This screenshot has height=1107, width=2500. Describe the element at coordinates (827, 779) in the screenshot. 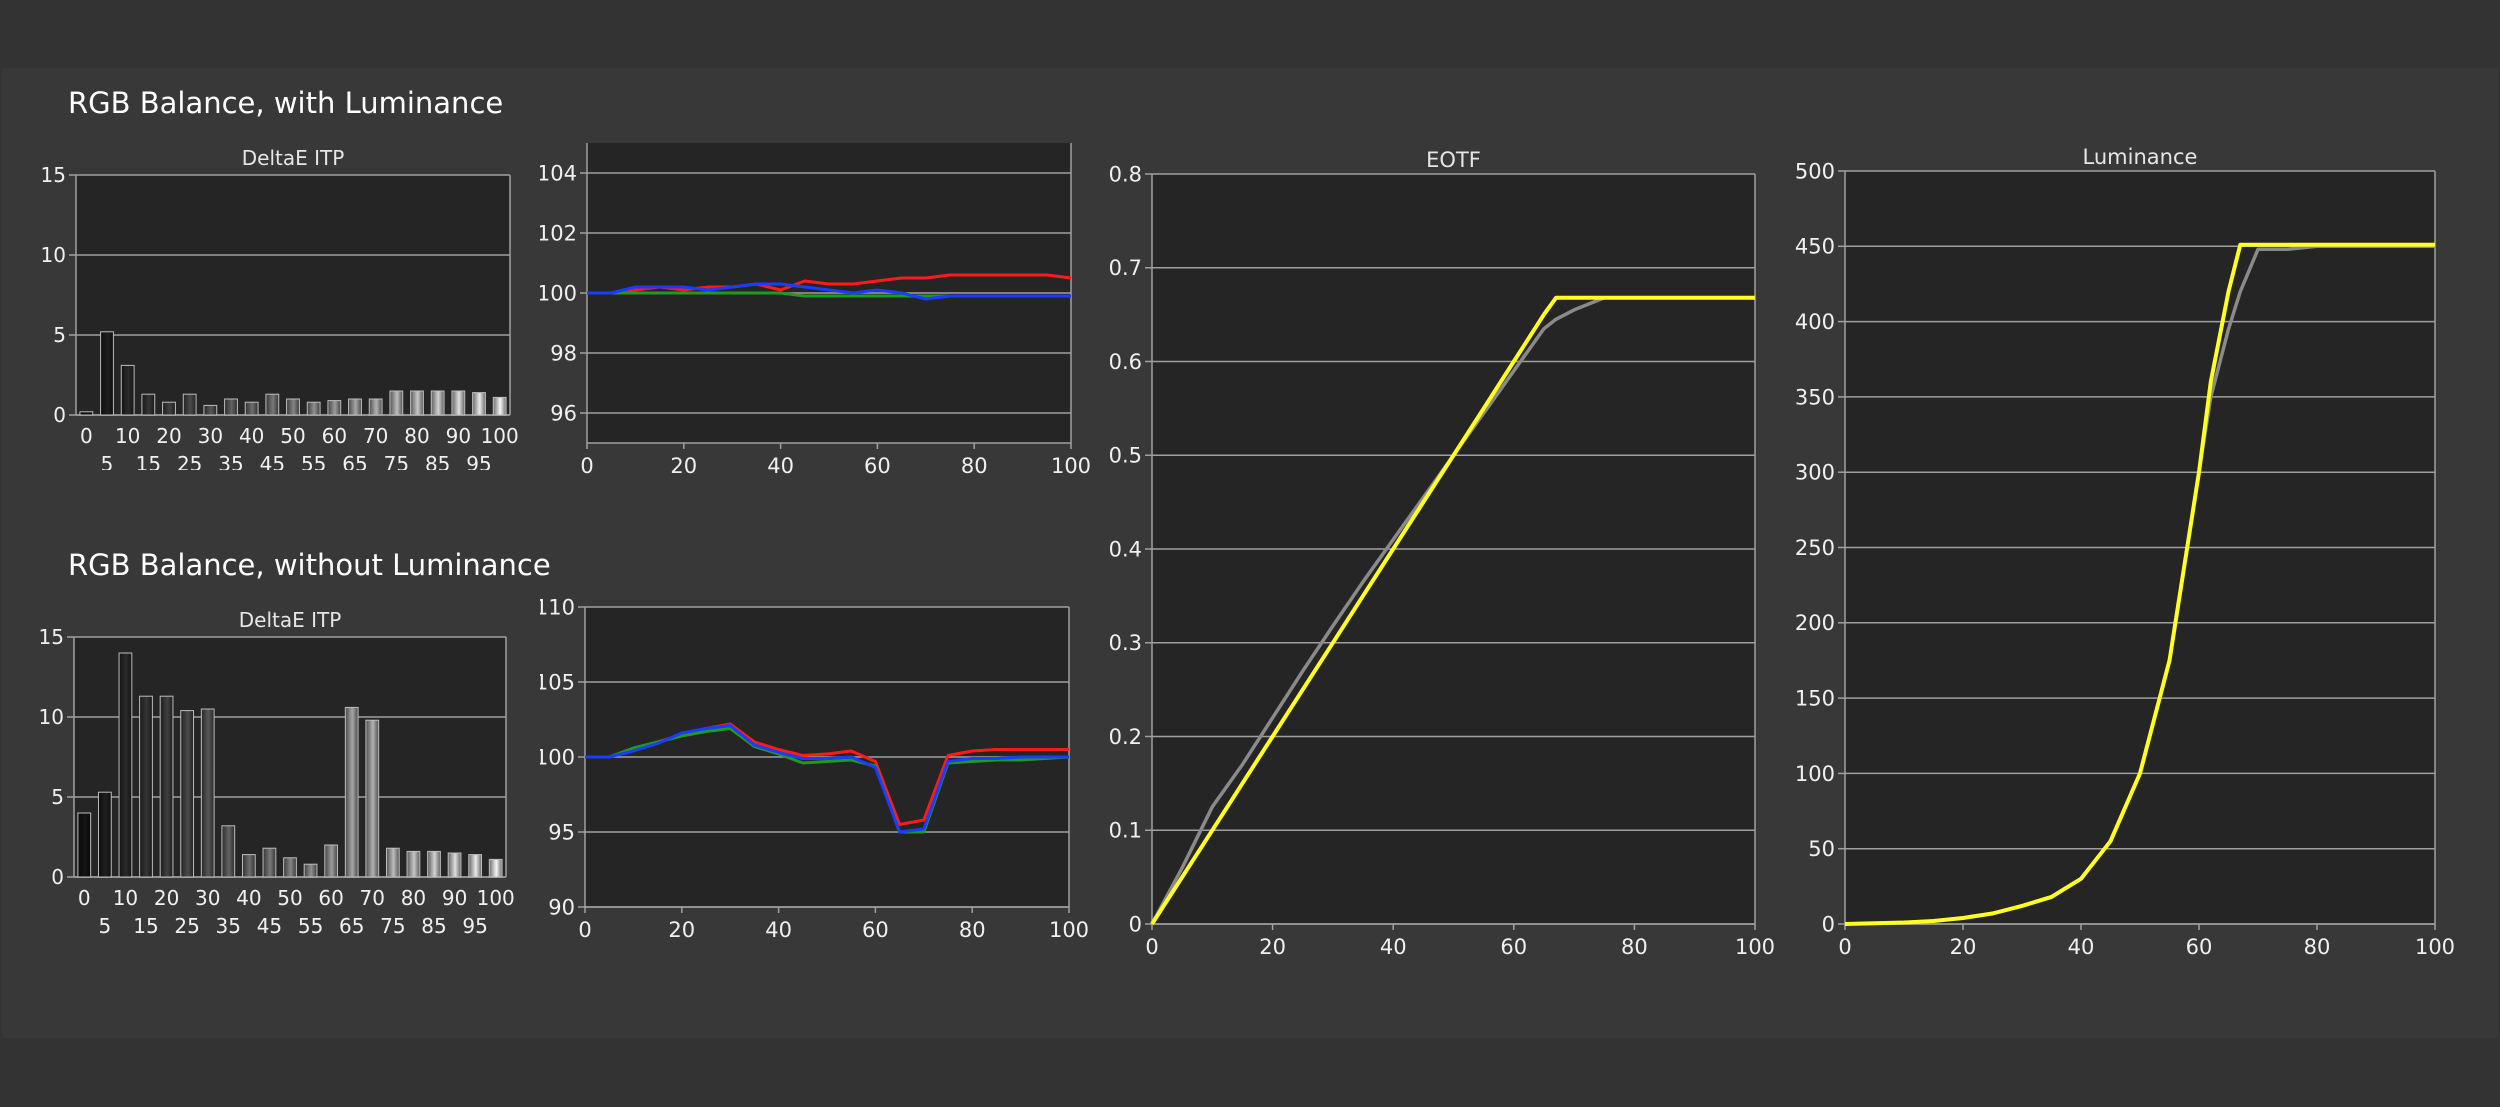

I see `blue-line` at that location.